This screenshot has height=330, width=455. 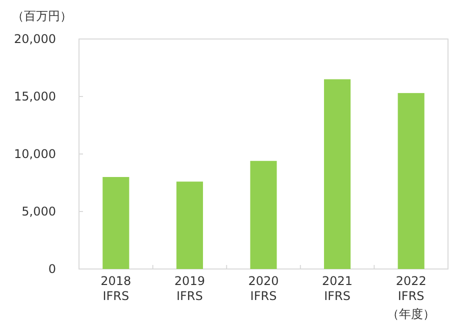 What do you see at coordinates (35, 154) in the screenshot?
I see `y-tick-label: 10,000` at bounding box center [35, 154].